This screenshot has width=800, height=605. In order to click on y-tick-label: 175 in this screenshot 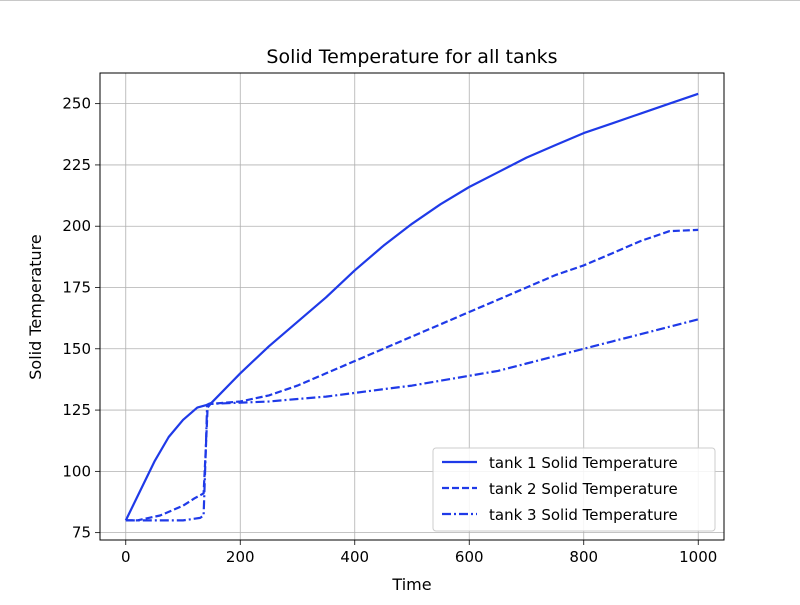, I will do `click(76, 288)`.